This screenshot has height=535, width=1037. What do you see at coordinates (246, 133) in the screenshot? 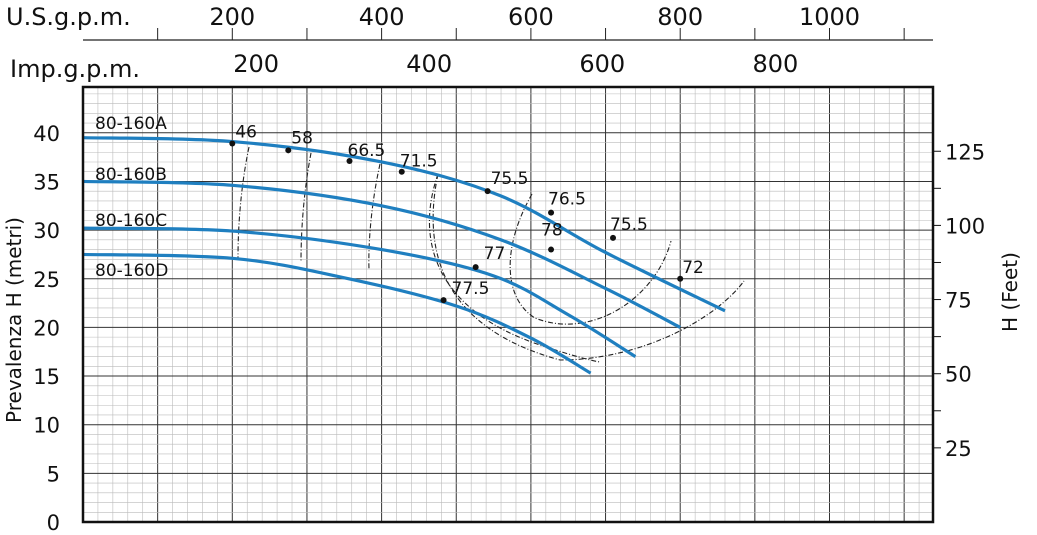
I see `efficiency-label: 46` at bounding box center [246, 133].